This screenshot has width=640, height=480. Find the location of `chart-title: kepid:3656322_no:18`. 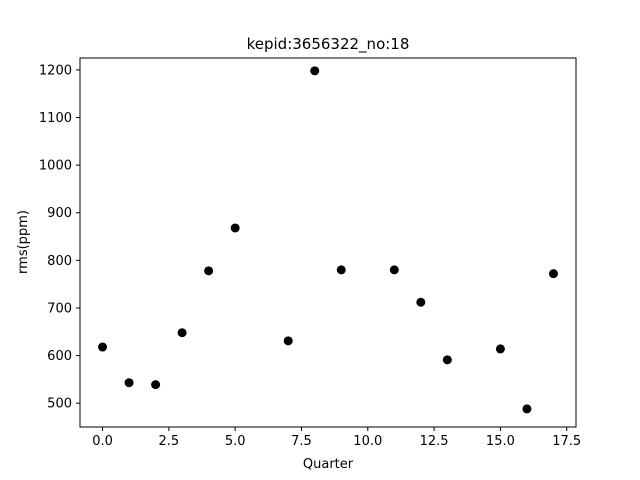

chart-title: kepid:3656322_no:18 is located at coordinates (328, 44).